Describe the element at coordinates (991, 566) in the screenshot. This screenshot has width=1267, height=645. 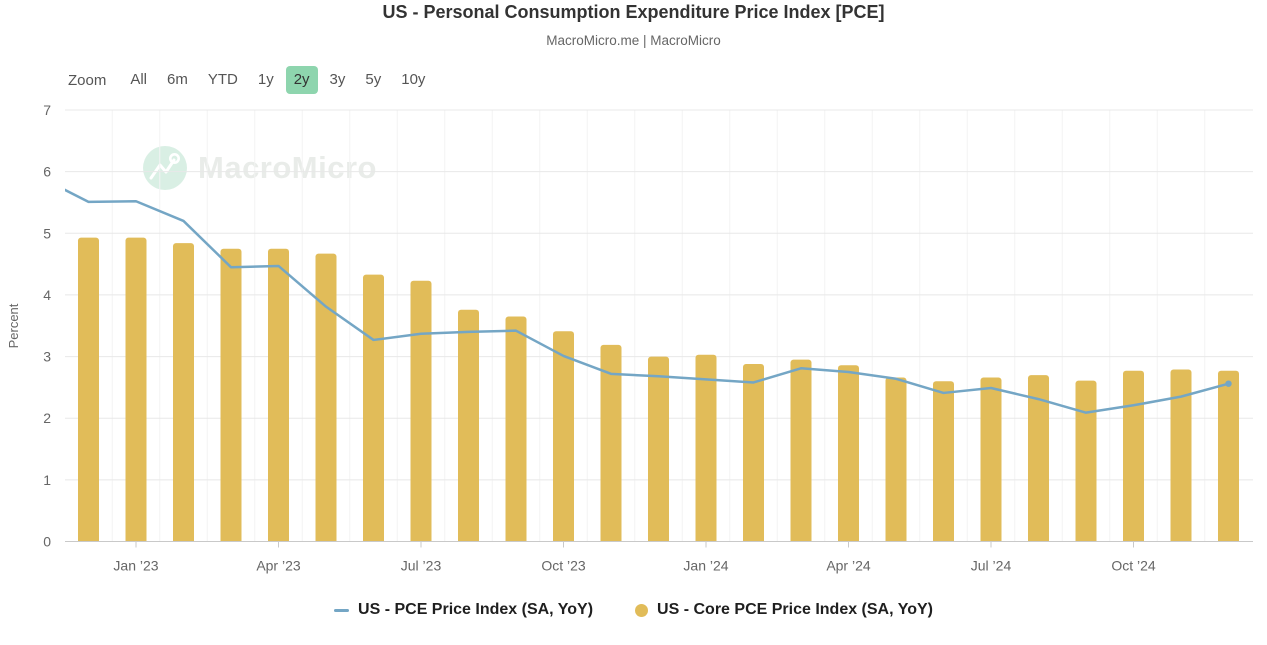
I see `svg-text: Jul ’24` at that location.